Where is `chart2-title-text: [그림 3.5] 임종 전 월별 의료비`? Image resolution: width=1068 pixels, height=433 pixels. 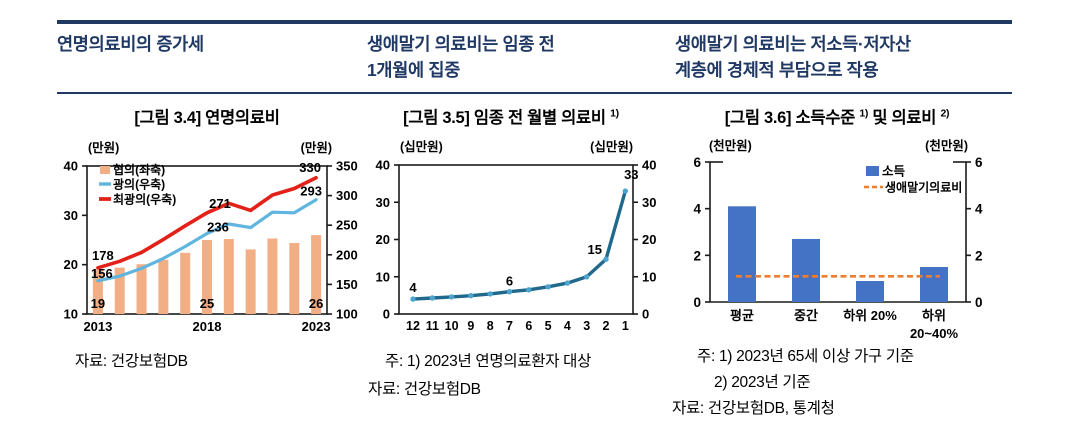
chart2-title-text: [그림 3.5] 임종 전 월별 의료비 is located at coordinates (504, 118).